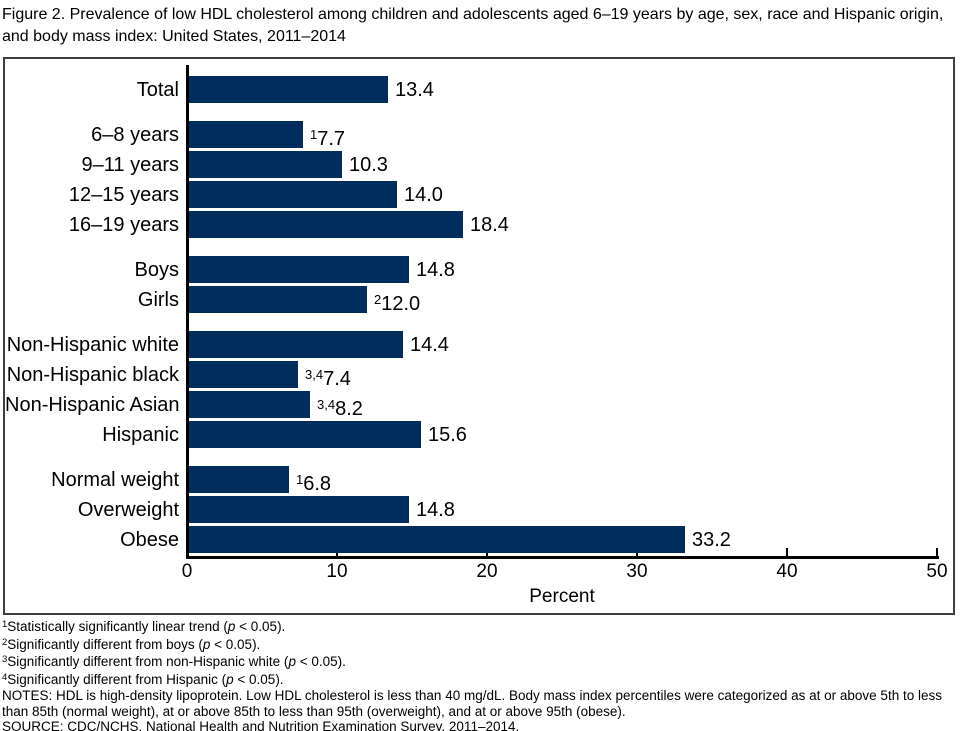 The width and height of the screenshot is (960, 731). I want to click on category-label: Hispanic, so click(140, 435).